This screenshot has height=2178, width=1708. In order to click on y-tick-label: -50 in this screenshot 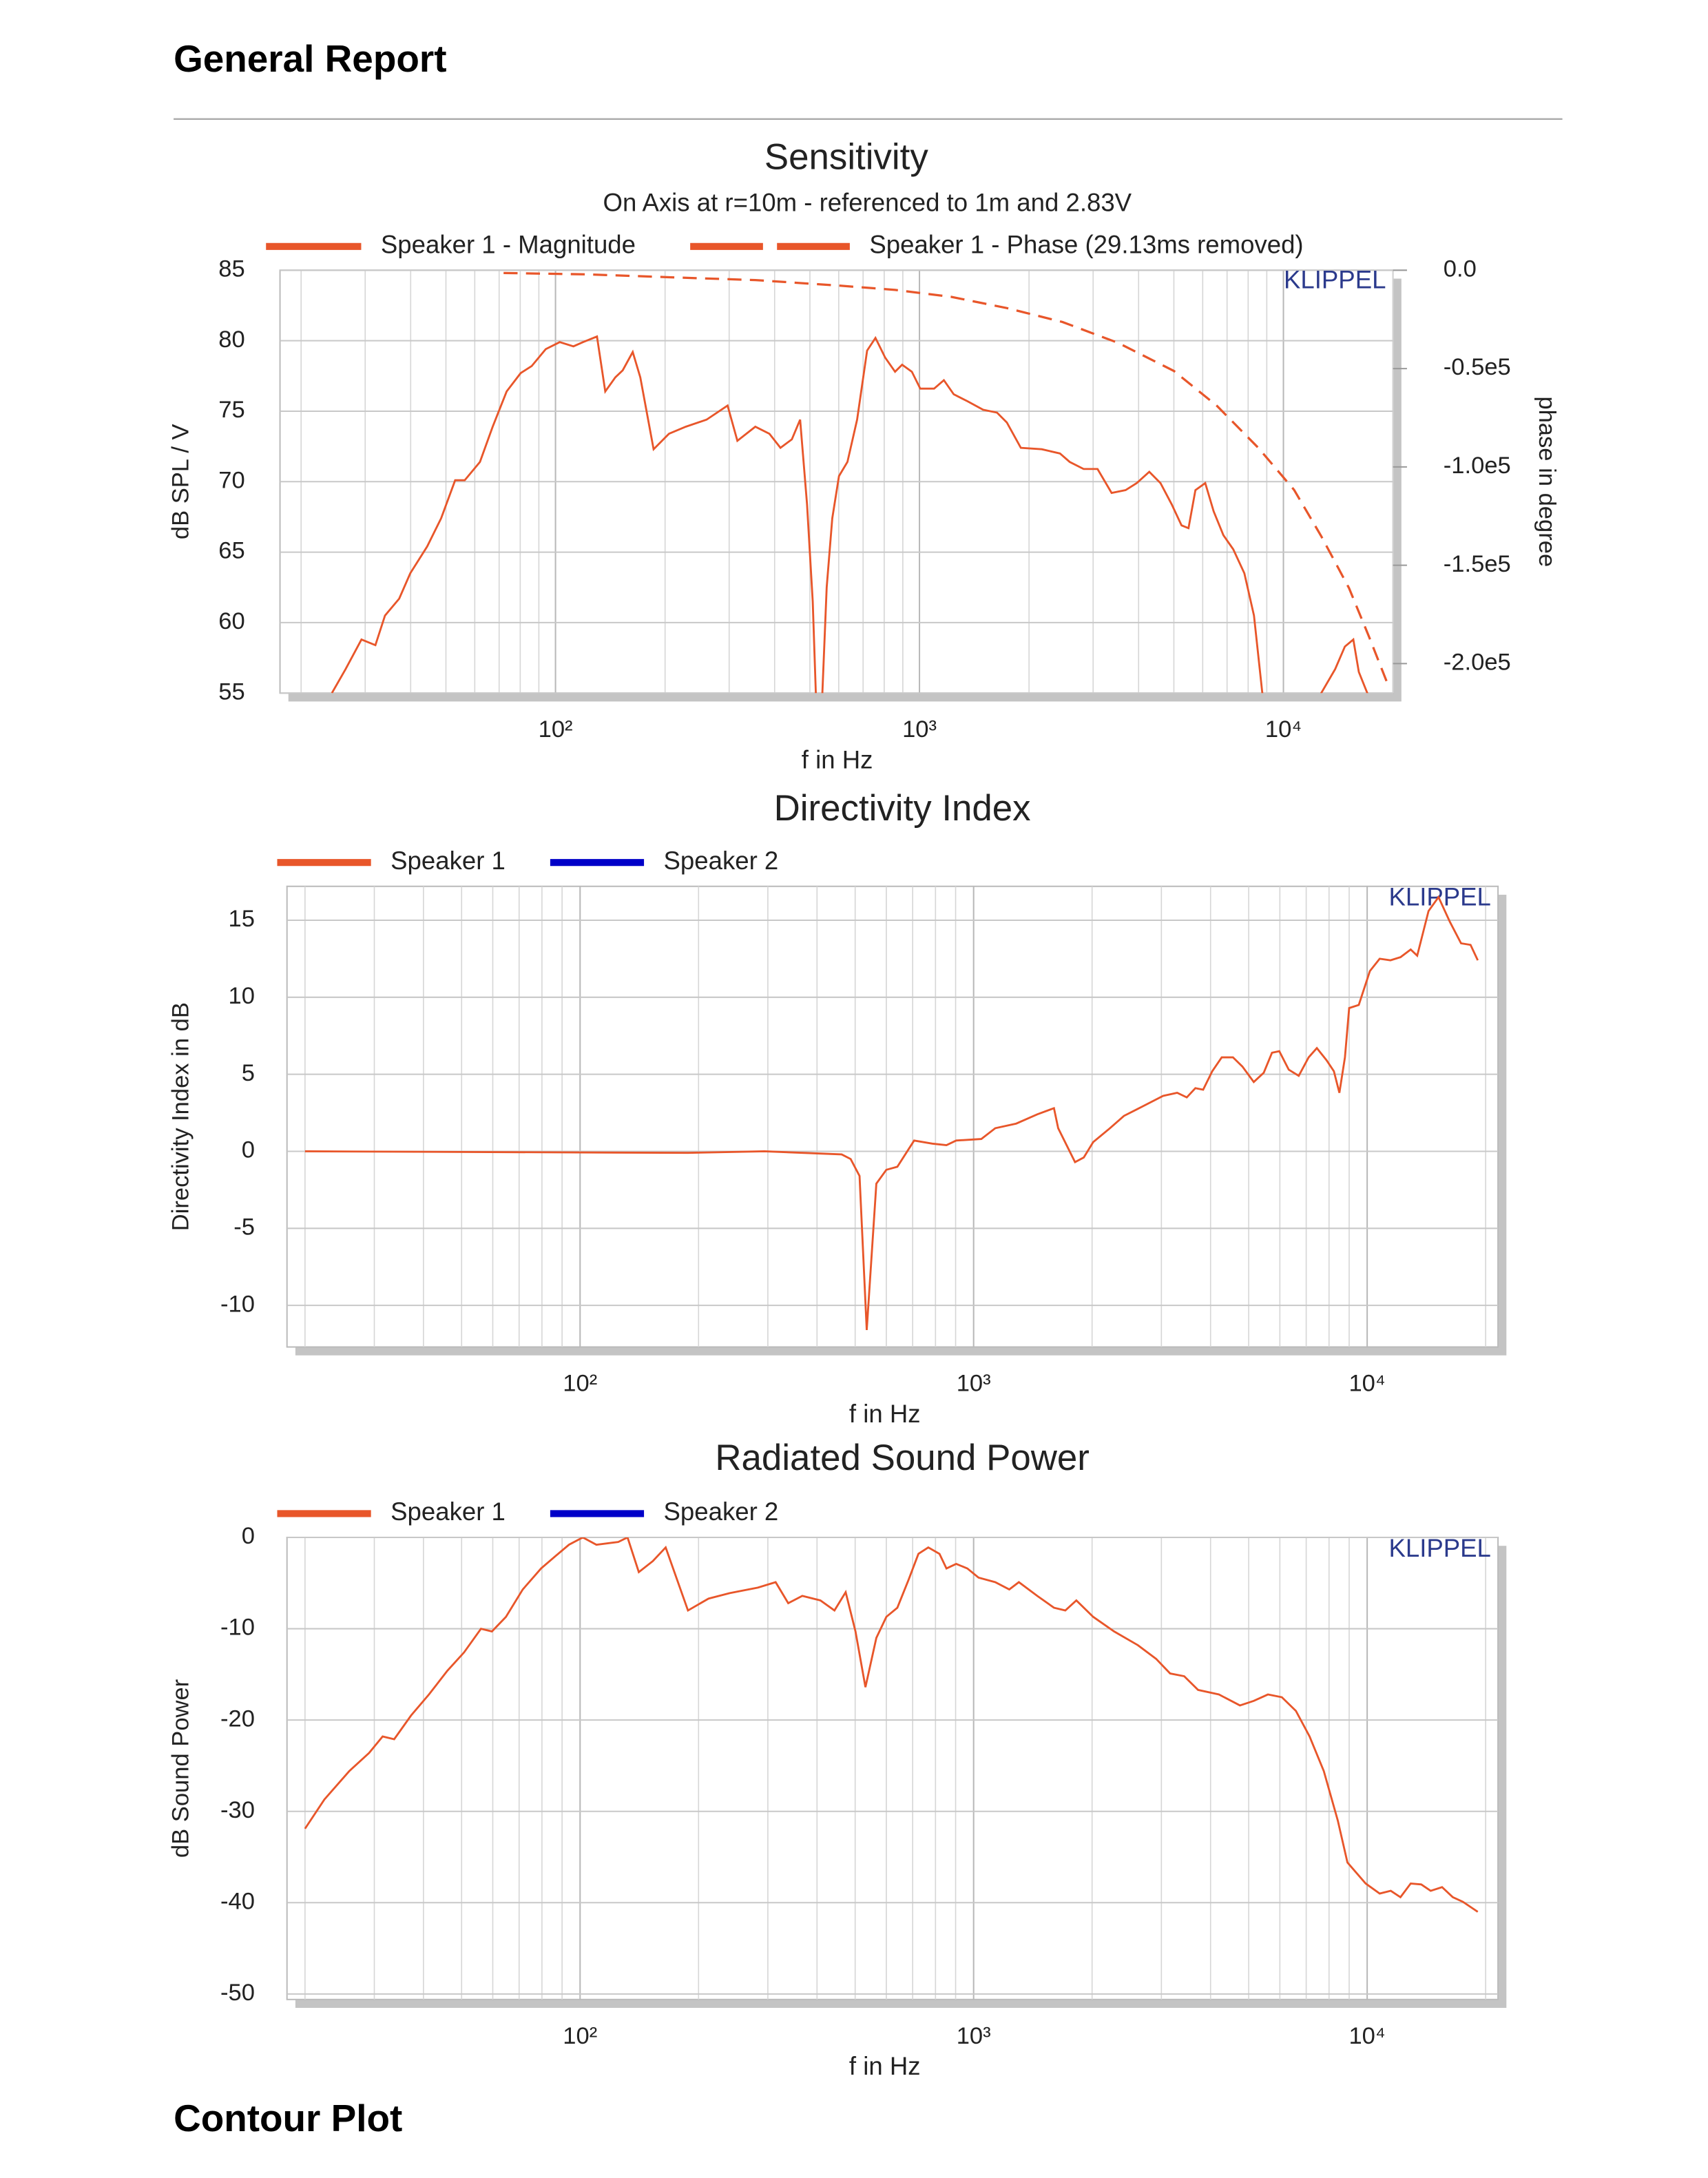, I will do `click(237, 1993)`.